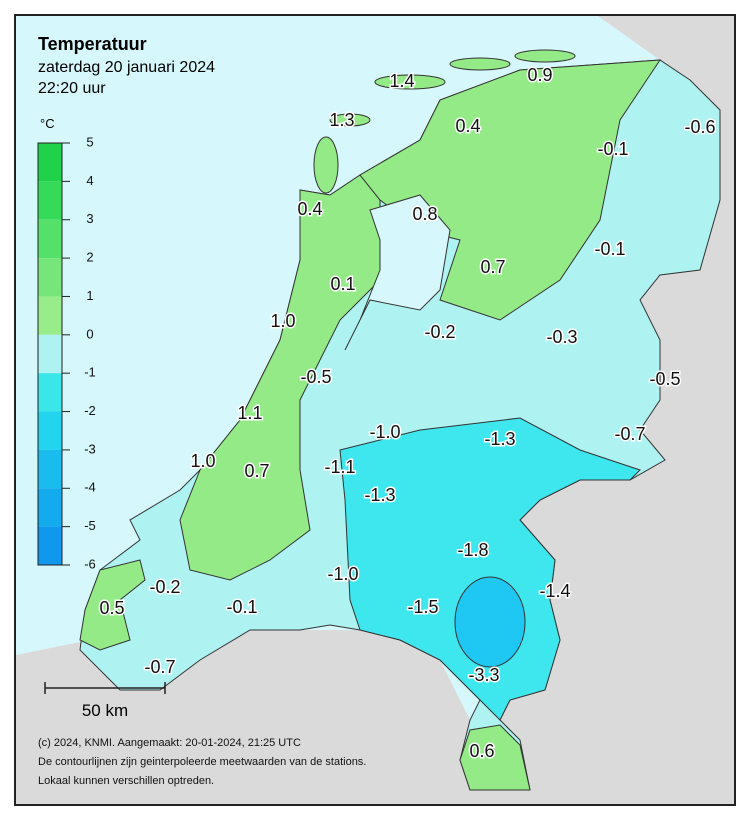 The width and height of the screenshot is (750, 815). What do you see at coordinates (47, 123) in the screenshot?
I see `legend-unit: °C` at bounding box center [47, 123].